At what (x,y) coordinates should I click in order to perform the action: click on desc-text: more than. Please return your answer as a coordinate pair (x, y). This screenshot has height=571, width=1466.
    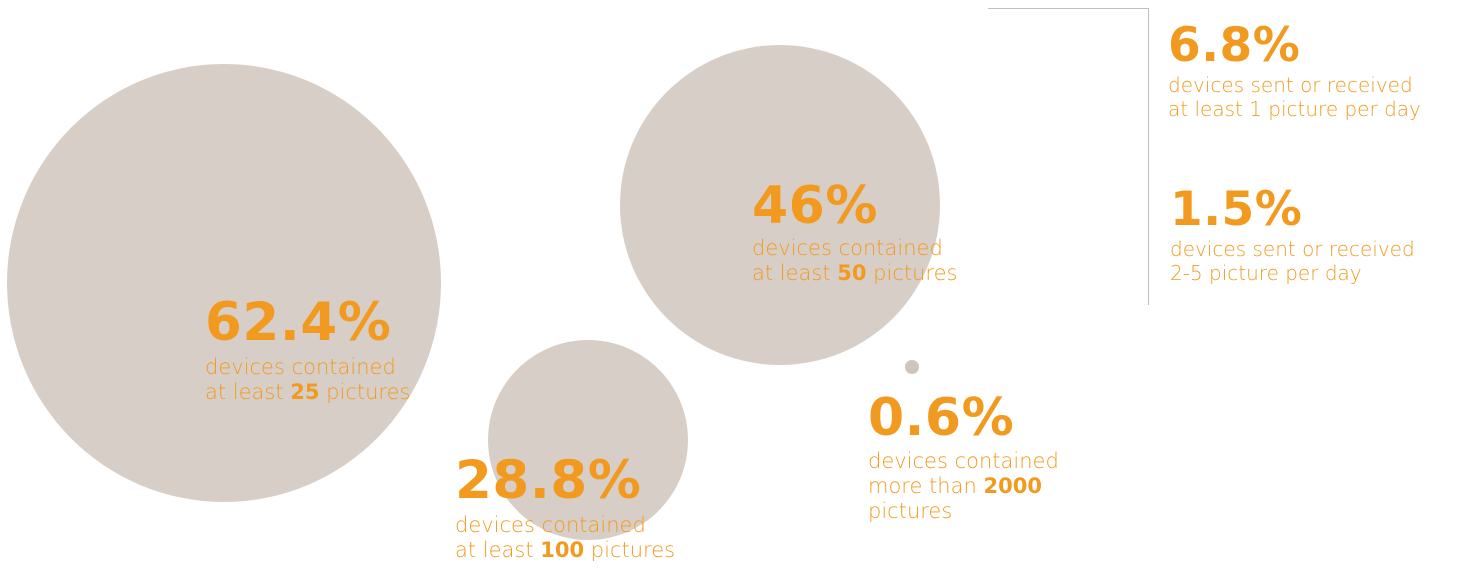
    Looking at the image, I should click on (926, 486).